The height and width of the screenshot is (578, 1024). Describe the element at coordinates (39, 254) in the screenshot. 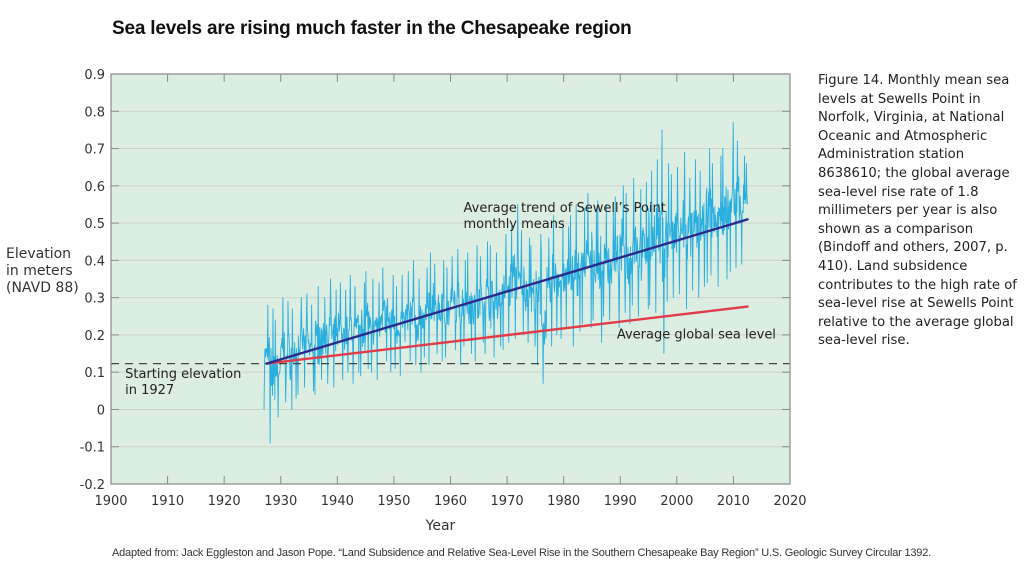

I see `y-axis-label-line: Elevation` at that location.